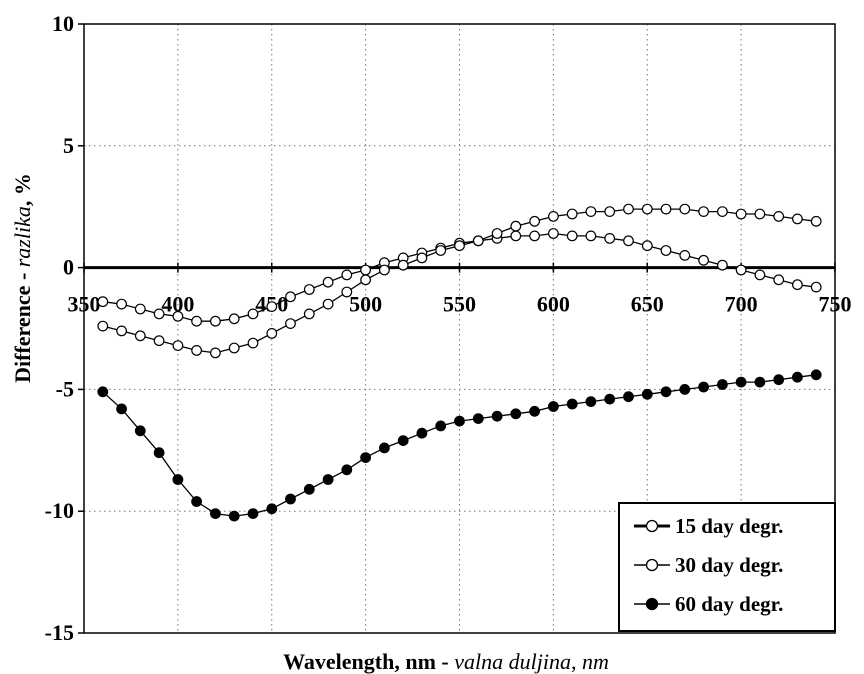  I want to click on x-tick-label: 650, so click(647, 304).